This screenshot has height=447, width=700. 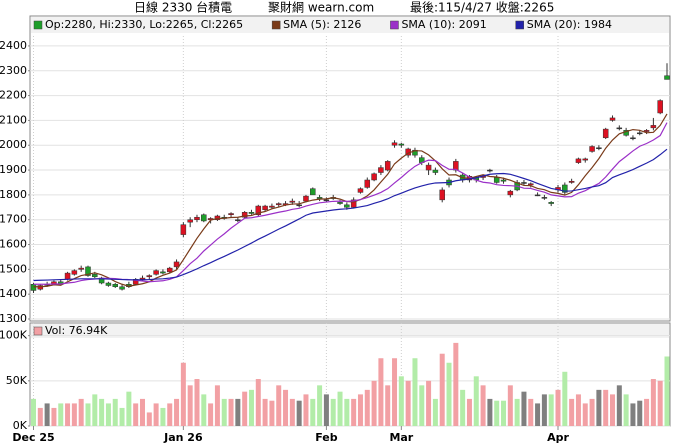 What do you see at coordinates (321, 7) in the screenshot?
I see `header-site: 聚財網 wearn.com` at bounding box center [321, 7].